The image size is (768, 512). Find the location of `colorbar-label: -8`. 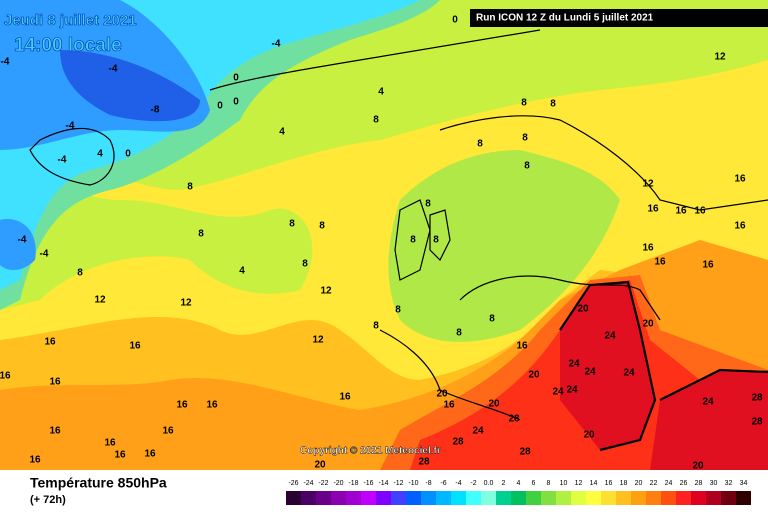

colorbar-label: -8 is located at coordinates (428, 483).